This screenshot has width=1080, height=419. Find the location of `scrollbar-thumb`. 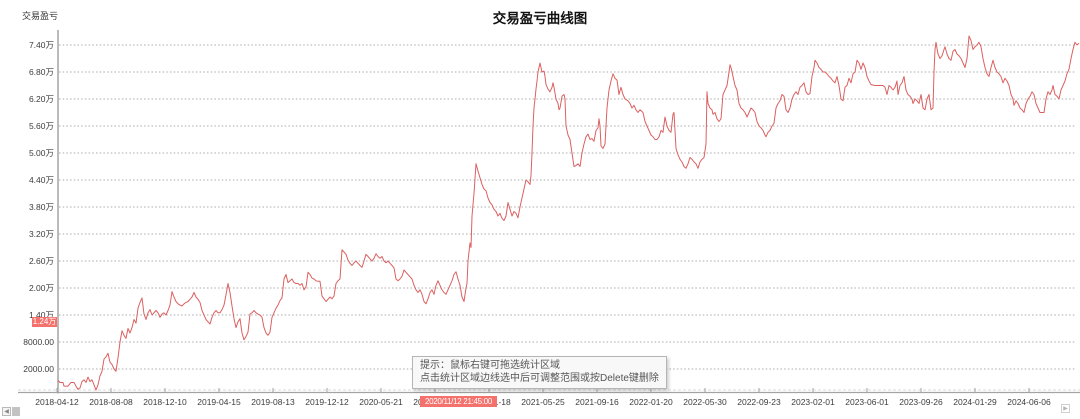

scrollbar-thumb is located at coordinates (16, 411).